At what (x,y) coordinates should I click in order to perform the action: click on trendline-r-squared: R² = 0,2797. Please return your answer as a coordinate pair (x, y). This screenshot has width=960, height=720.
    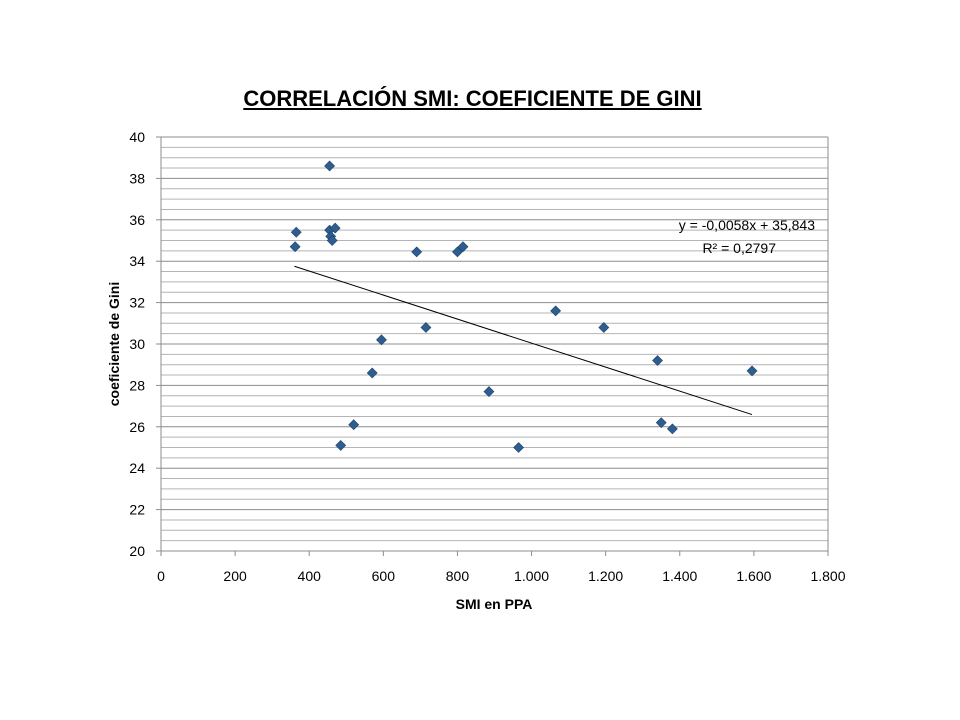
    Looking at the image, I should click on (739, 248).